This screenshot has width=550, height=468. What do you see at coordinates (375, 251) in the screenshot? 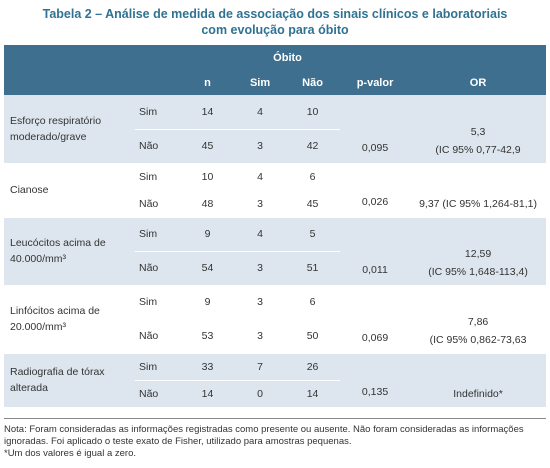
I see `p-value: 0,011` at bounding box center [375, 251].